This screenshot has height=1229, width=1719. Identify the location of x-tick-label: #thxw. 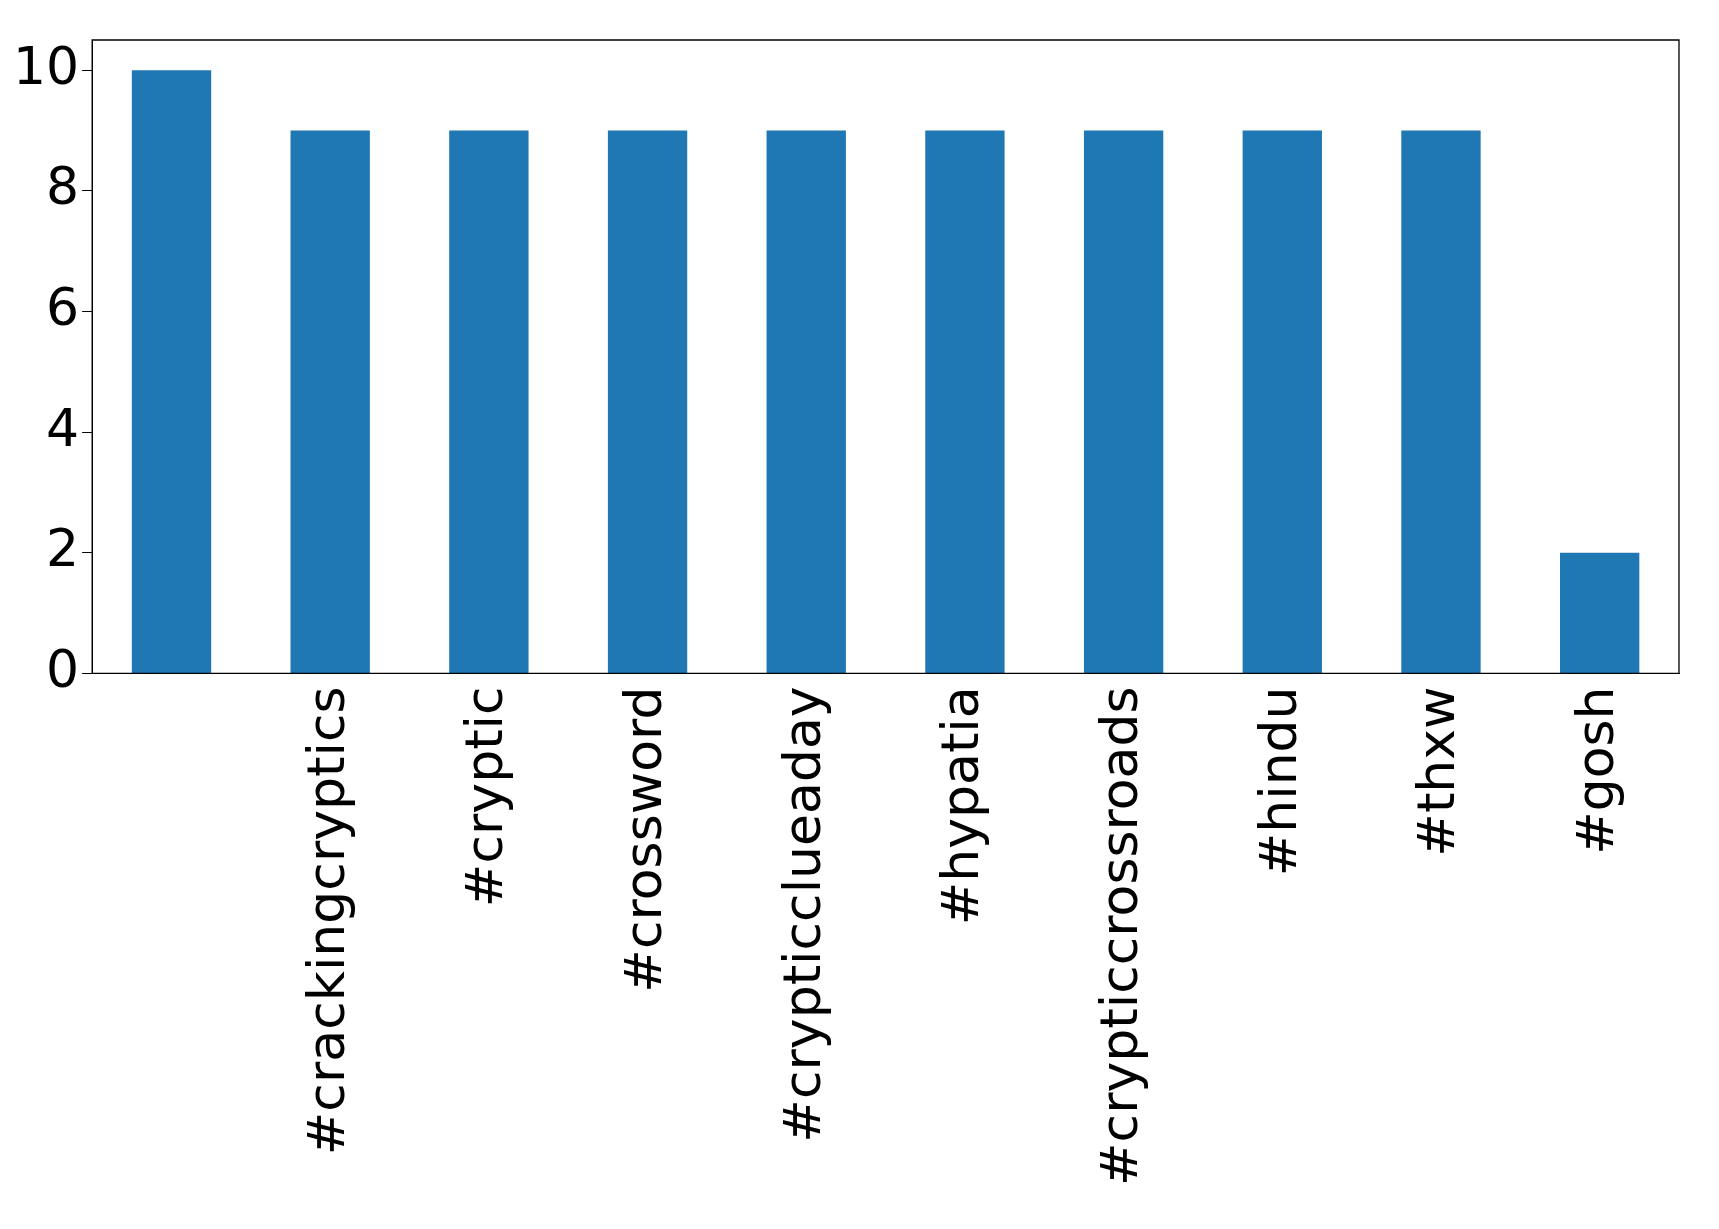
(1436, 771).